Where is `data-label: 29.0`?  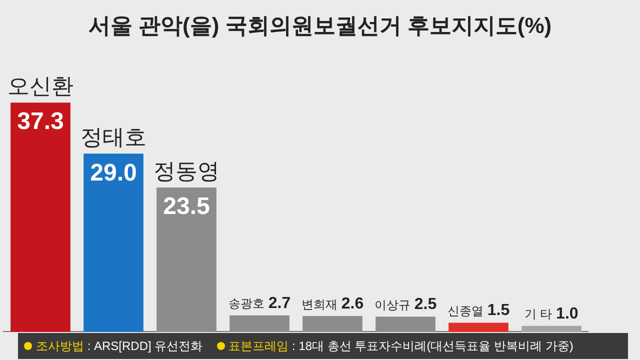 data-label: 29.0 is located at coordinates (113, 172).